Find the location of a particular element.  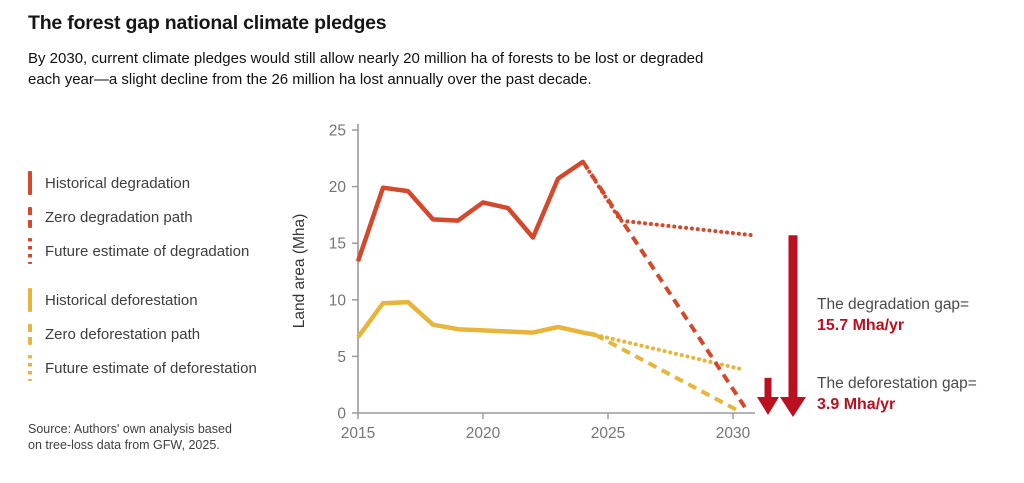

y-tick-label: 15 is located at coordinates (337, 244).